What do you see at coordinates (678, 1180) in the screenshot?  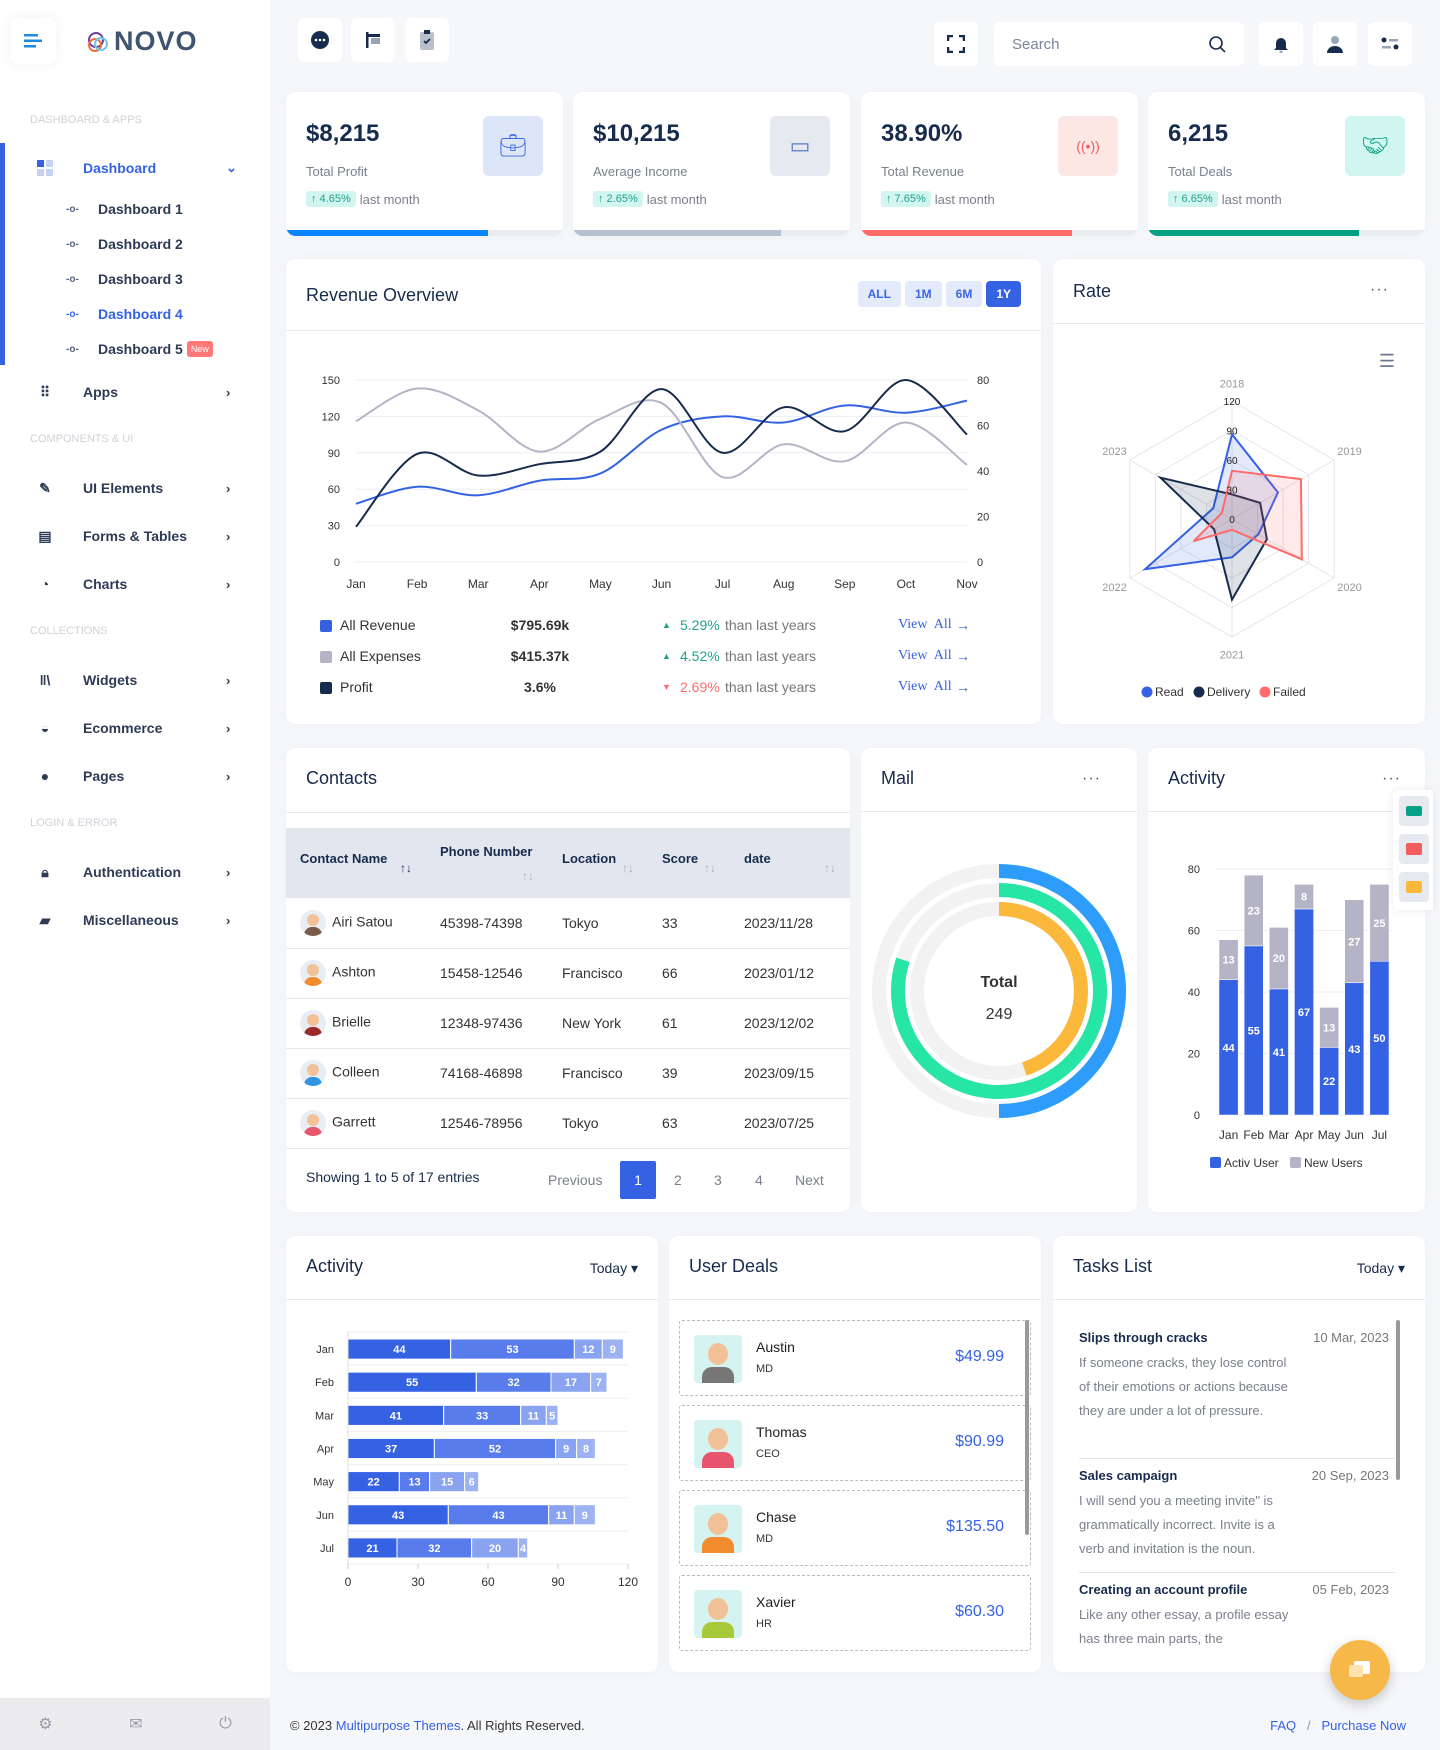 I see `pagination-page-2: 2` at bounding box center [678, 1180].